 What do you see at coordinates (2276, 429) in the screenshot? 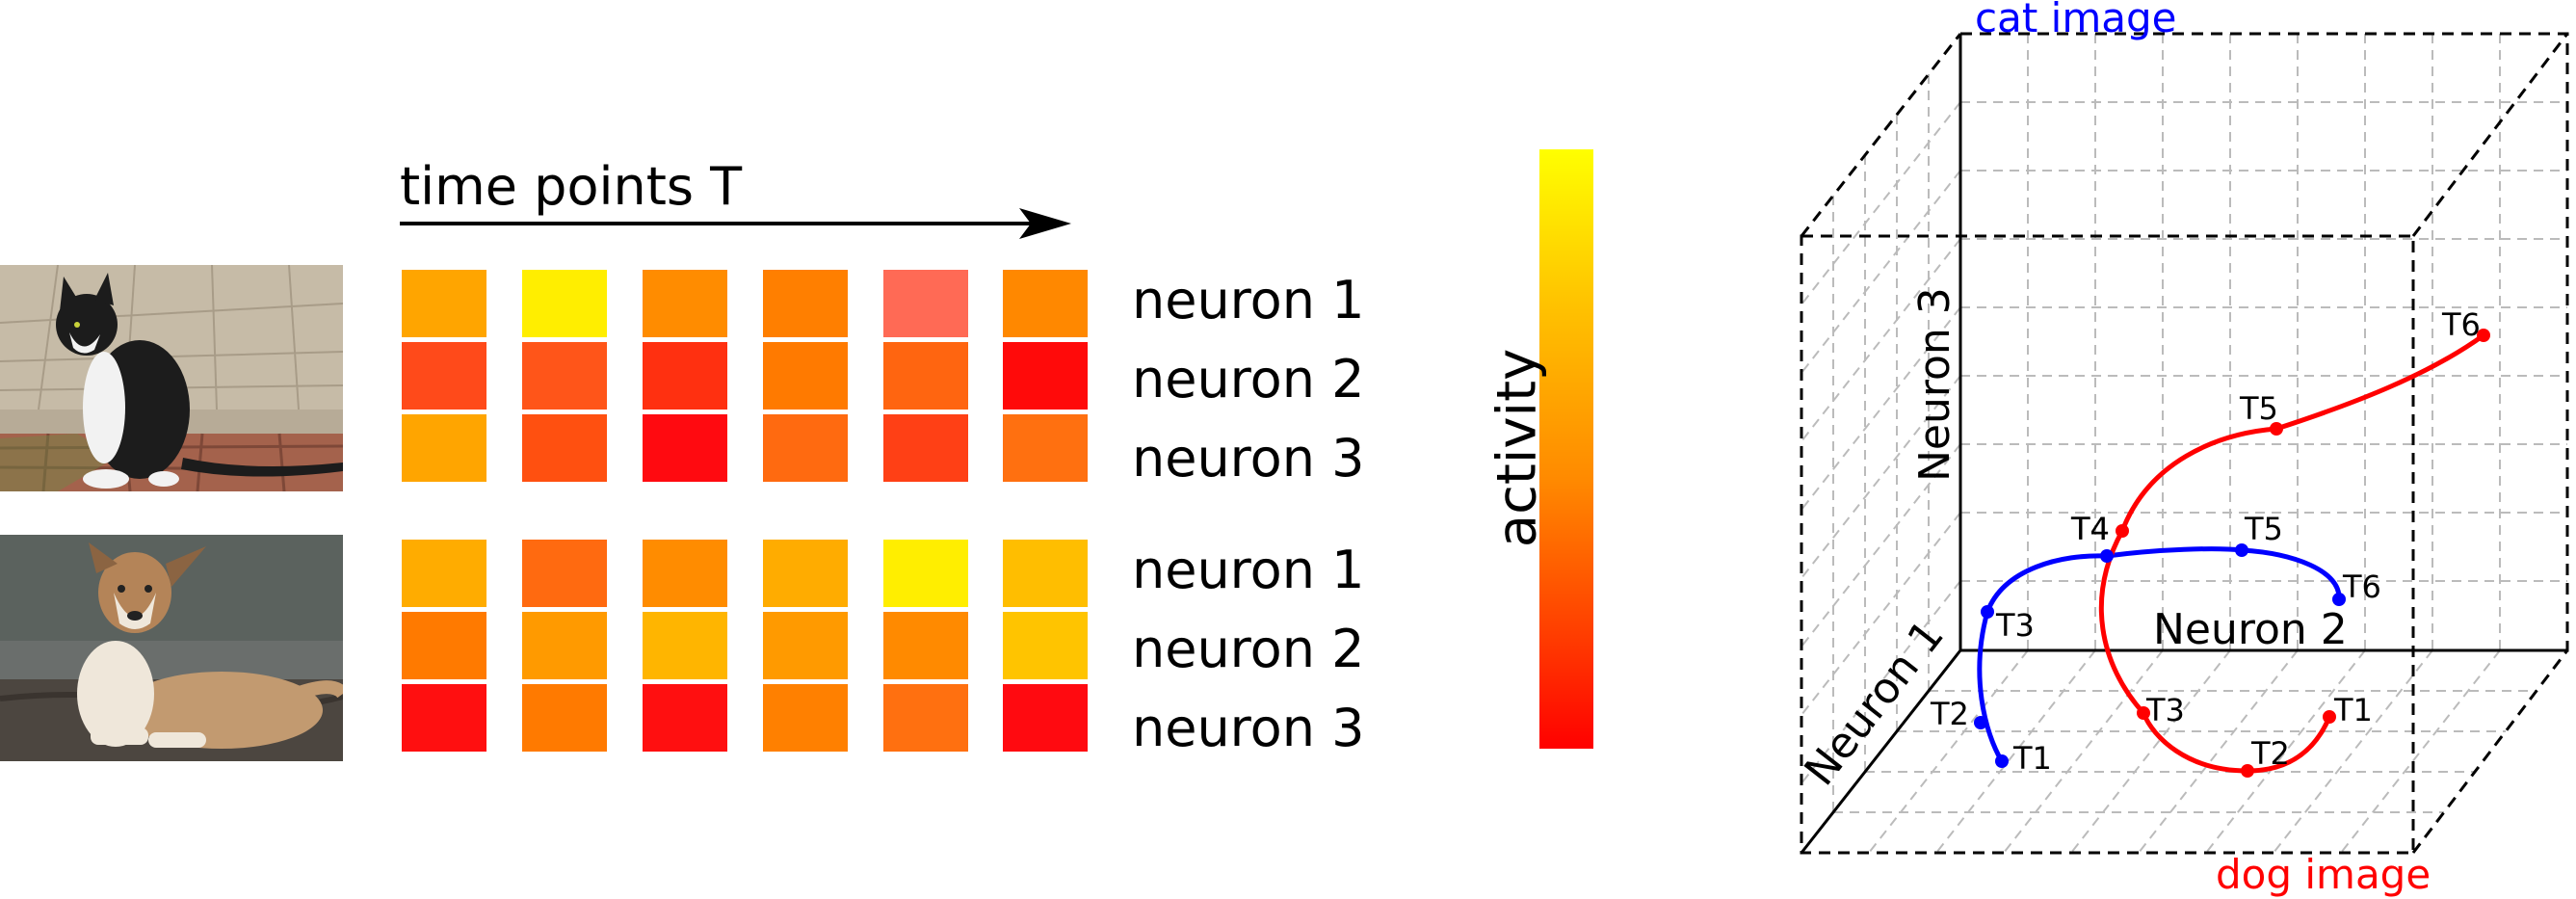
I see `dog-point-t5` at bounding box center [2276, 429].